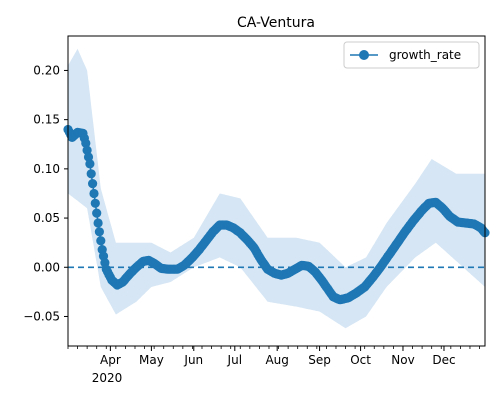 The width and height of the screenshot is (500, 400). I want to click on legend-label: growth_rate, so click(425, 55).